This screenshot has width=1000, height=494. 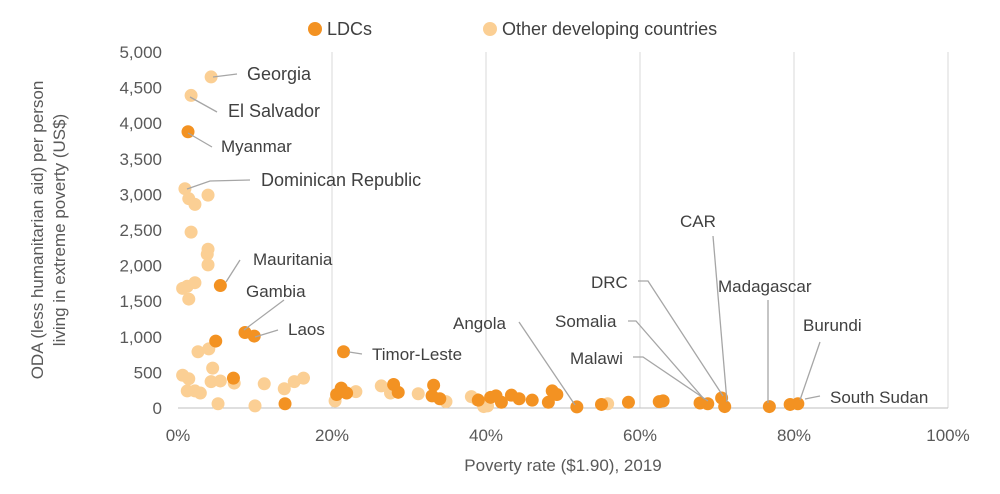 What do you see at coordinates (140, 159) in the screenshot?
I see `y-tick-label: 3,500` at bounding box center [140, 159].